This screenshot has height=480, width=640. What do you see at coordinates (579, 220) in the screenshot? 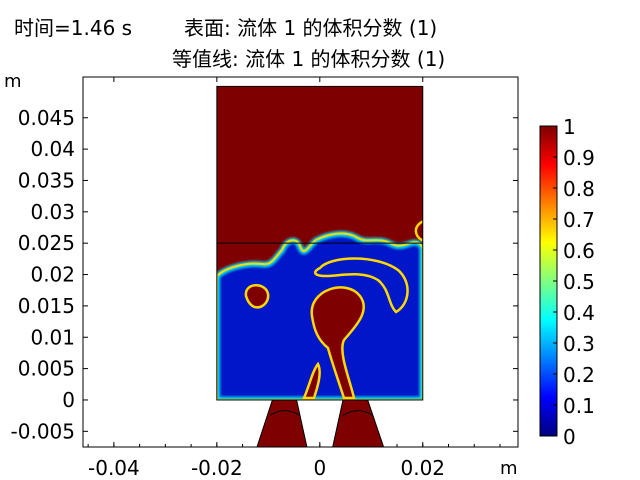
I see `colorbar-tick-label: 0.7` at bounding box center [579, 220].